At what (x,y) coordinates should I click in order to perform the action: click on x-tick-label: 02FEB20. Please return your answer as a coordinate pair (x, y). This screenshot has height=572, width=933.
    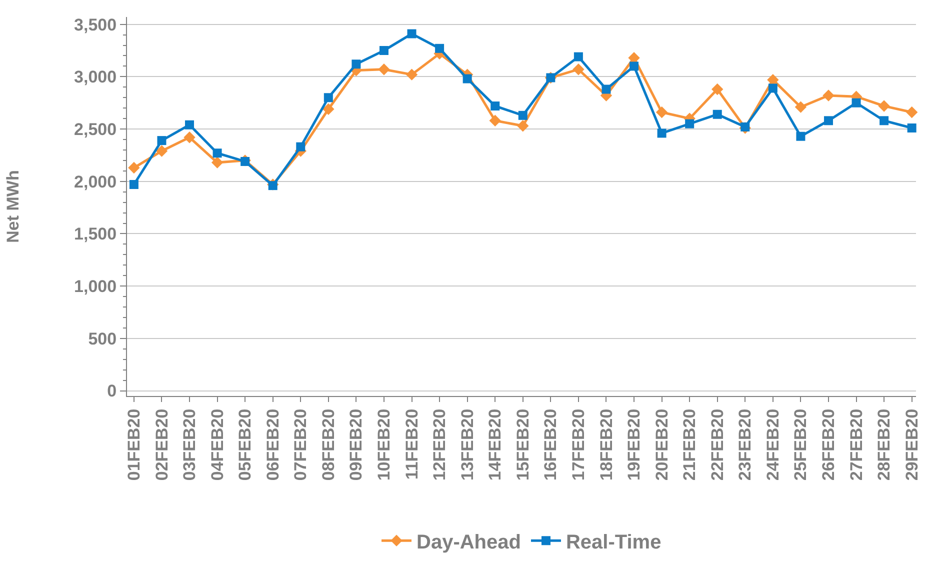
    Looking at the image, I should click on (162, 444).